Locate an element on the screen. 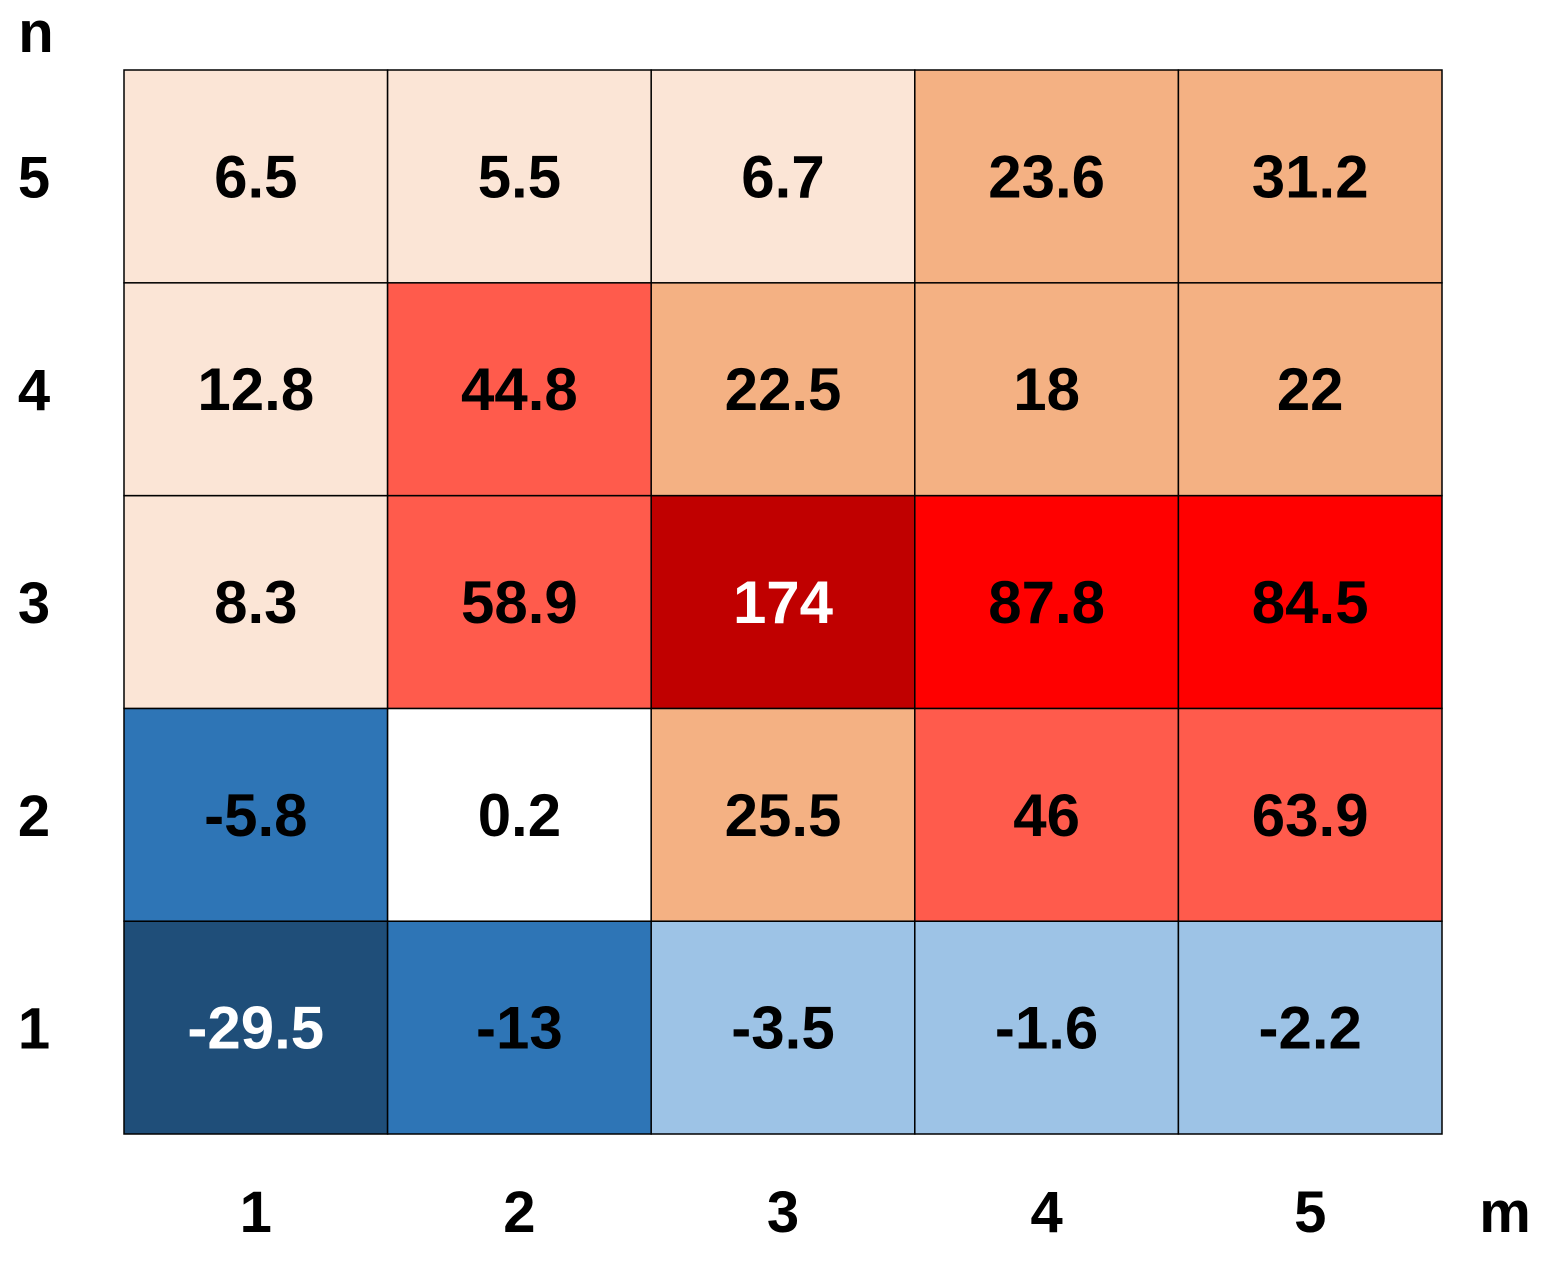 The image size is (1546, 1262). heatmap-cell-n2-m3 is located at coordinates (783, 814).